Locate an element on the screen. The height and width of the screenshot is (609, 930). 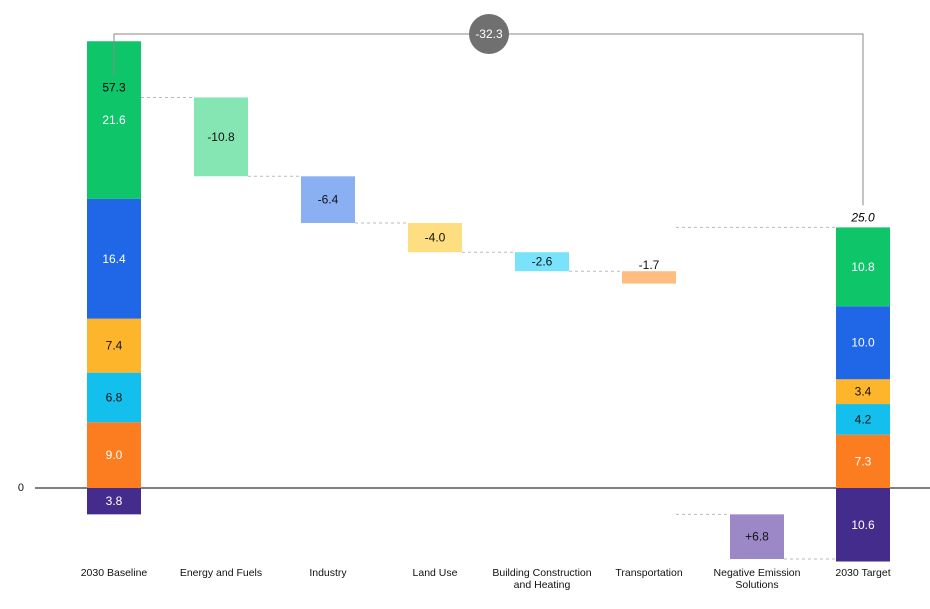
category-label: Industry is located at coordinates (328, 573).